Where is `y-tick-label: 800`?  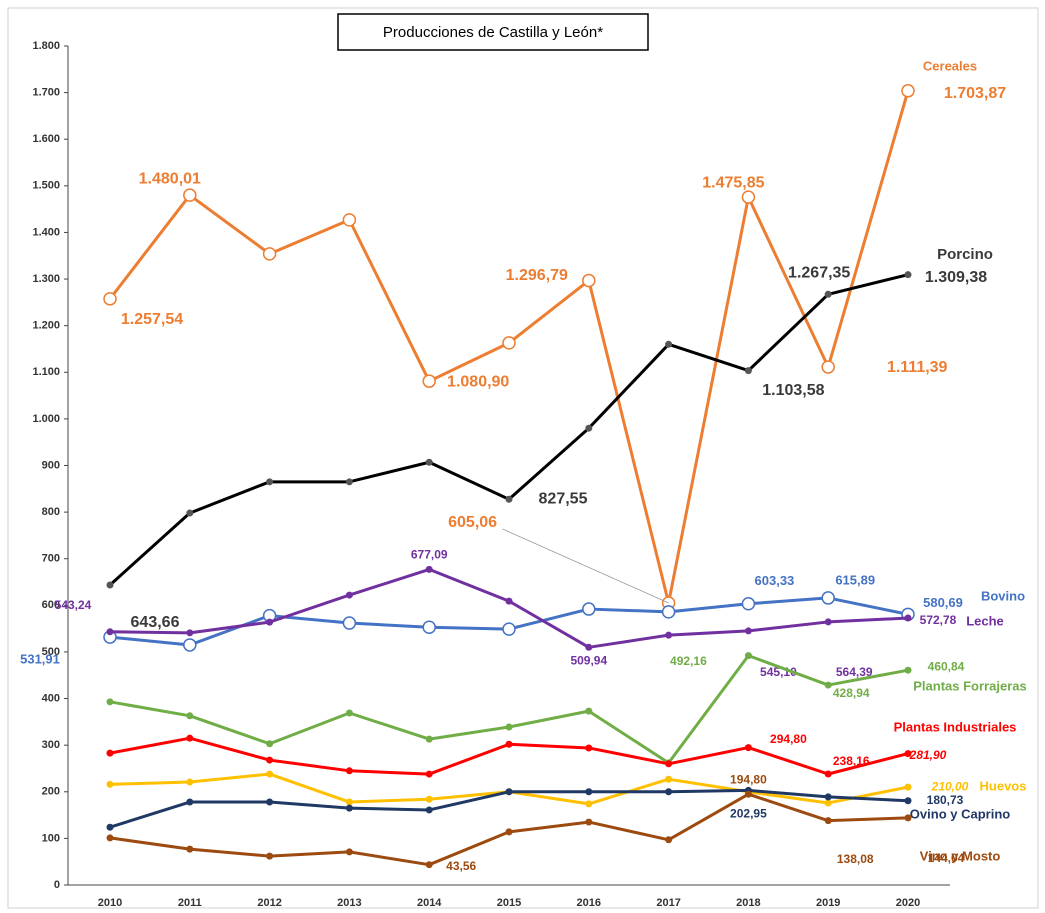
y-tick-label: 800 is located at coordinates (51, 512).